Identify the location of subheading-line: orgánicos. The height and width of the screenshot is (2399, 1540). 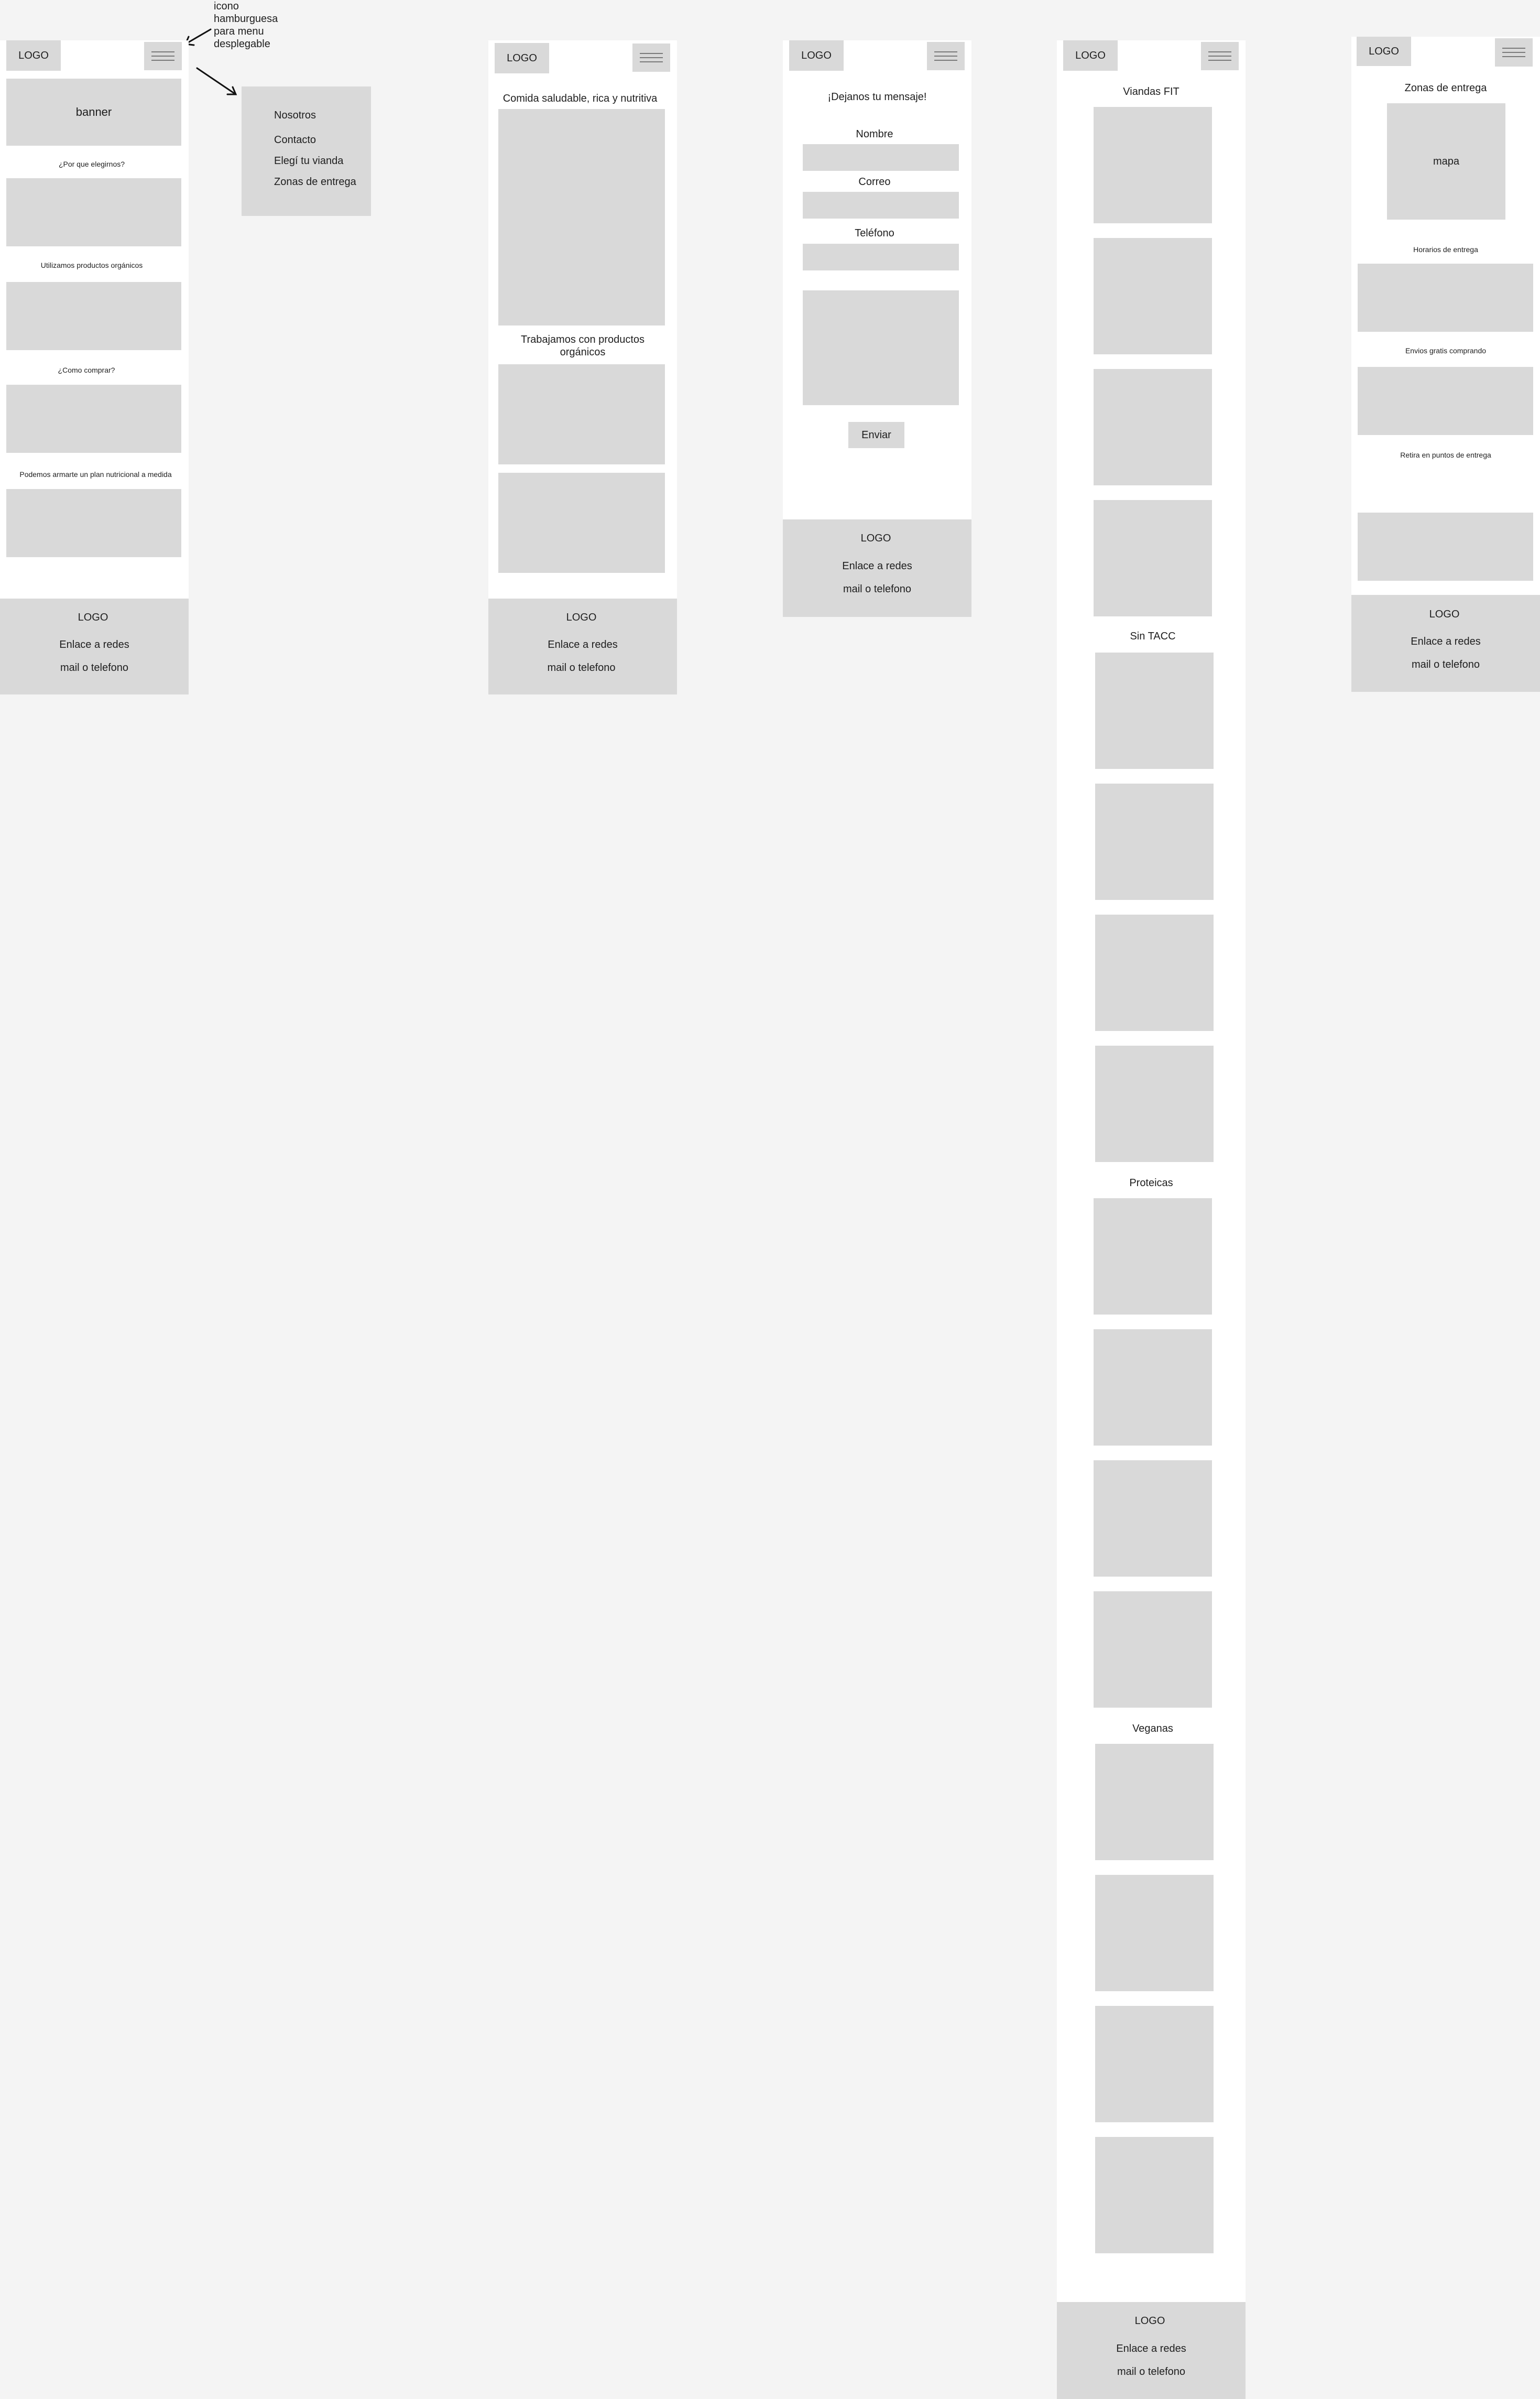
(583, 352).